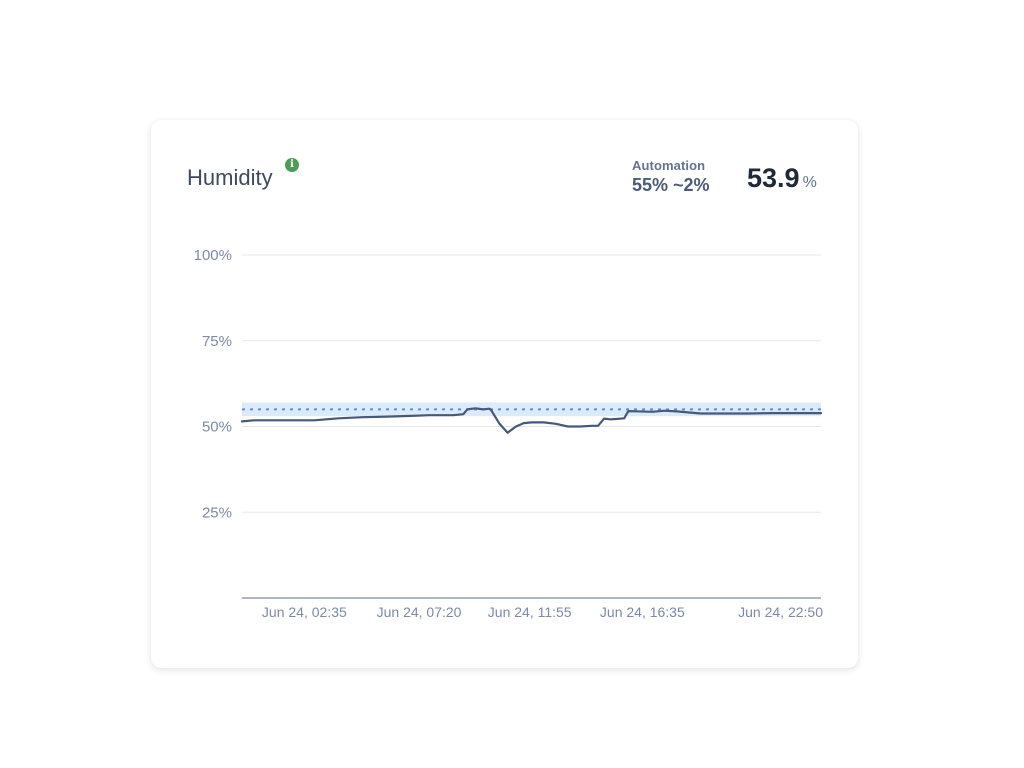 The width and height of the screenshot is (1024, 768). I want to click on humidity-series-line, so click(531, 420).